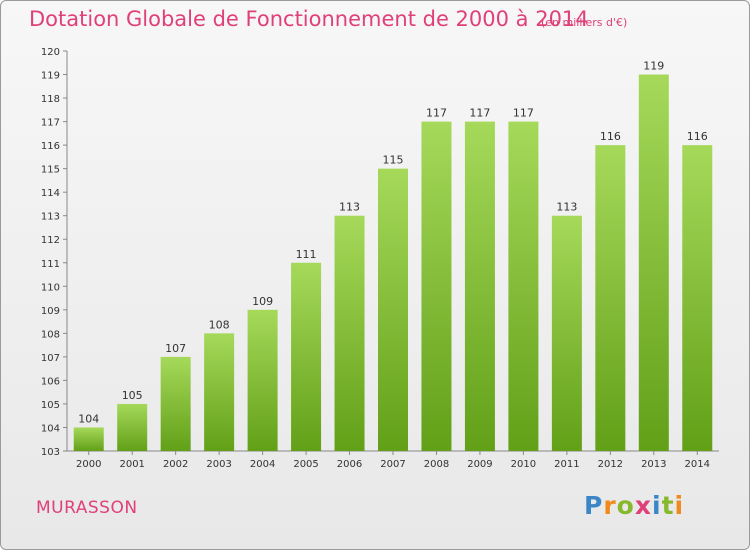  I want to click on x-tick-label: 2007, so click(392, 464).